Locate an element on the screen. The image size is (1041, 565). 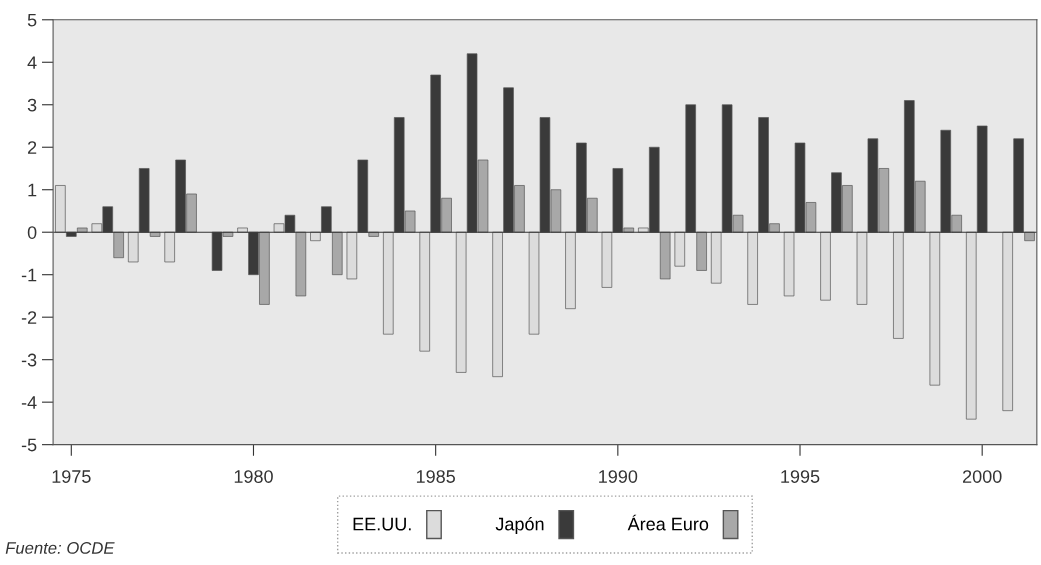
x-tick-label: 1985 is located at coordinates (435, 476).